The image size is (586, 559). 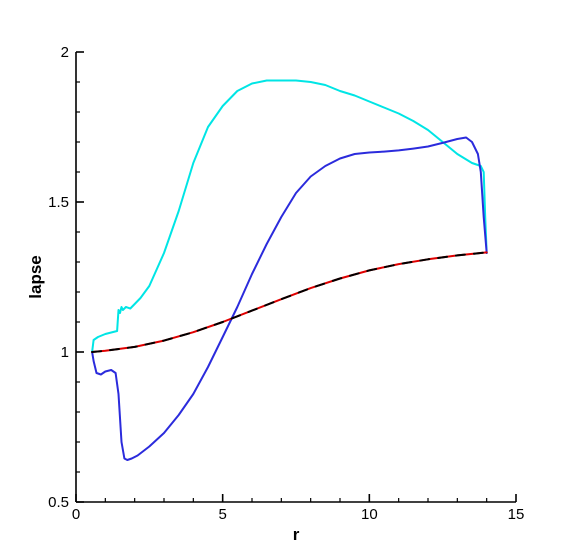 What do you see at coordinates (58, 202) in the screenshot?
I see `y-tick-label: 1.5` at bounding box center [58, 202].